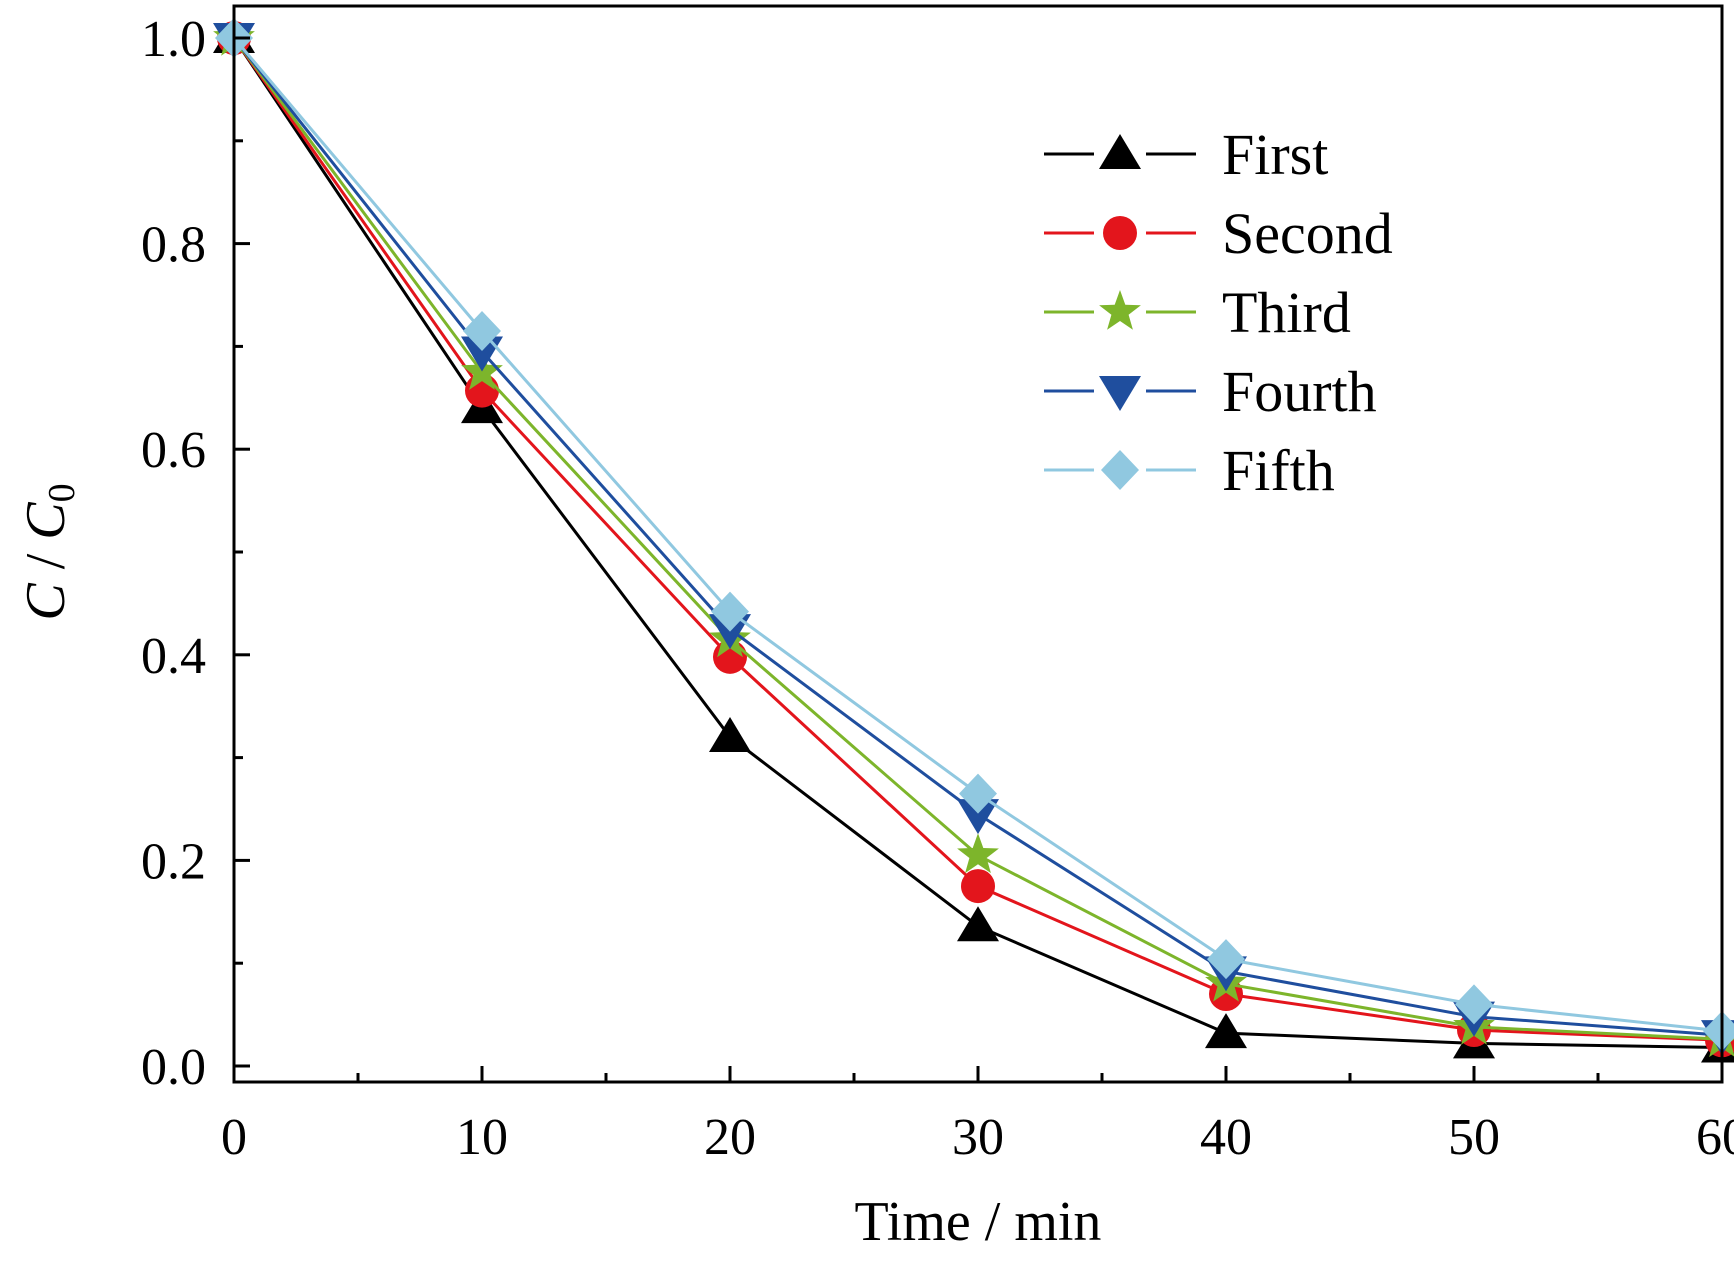  I want to click on legend-entry-fourth: Fourth, so click(1210, 391).